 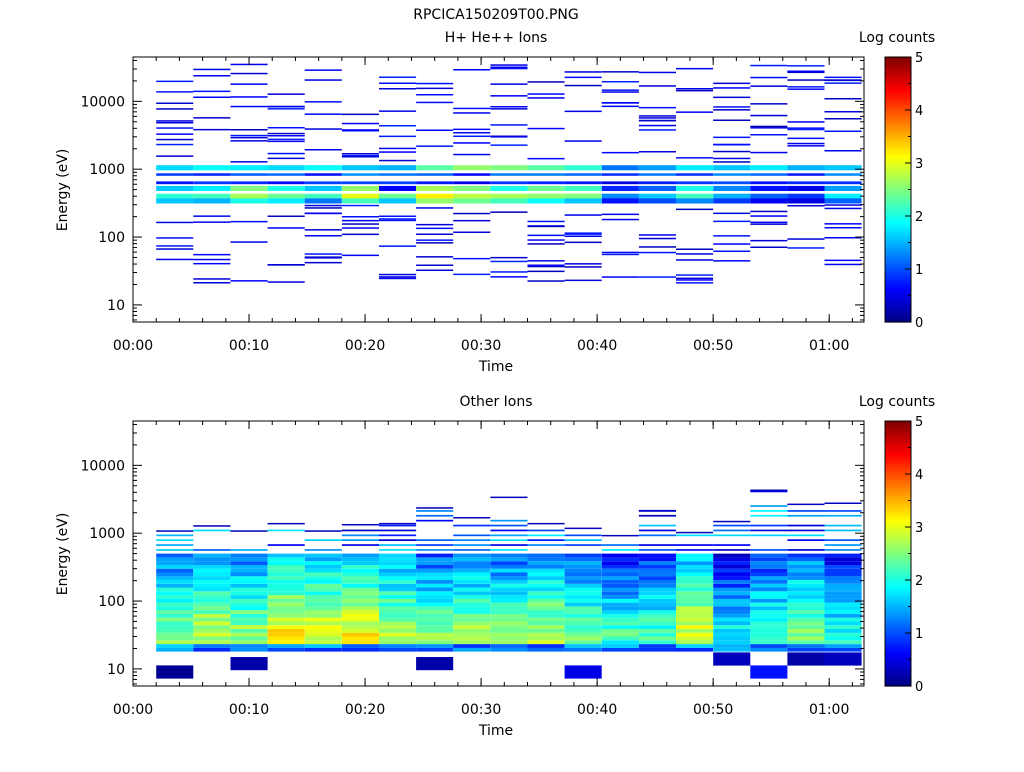 I want to click on x-axis-label: Time, so click(x=495, y=367).